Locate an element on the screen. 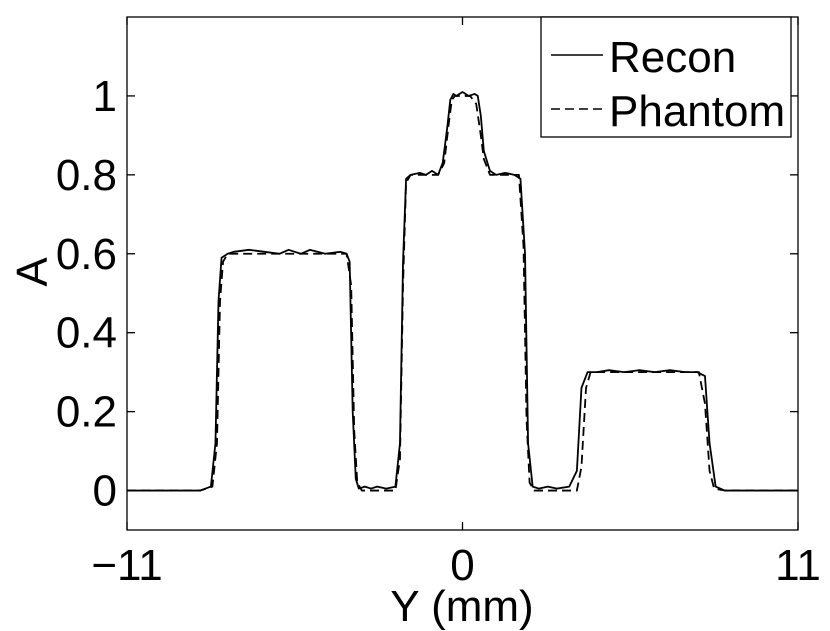 The width and height of the screenshot is (830, 631). y-tick-label: 0.4 is located at coordinates (86, 333).